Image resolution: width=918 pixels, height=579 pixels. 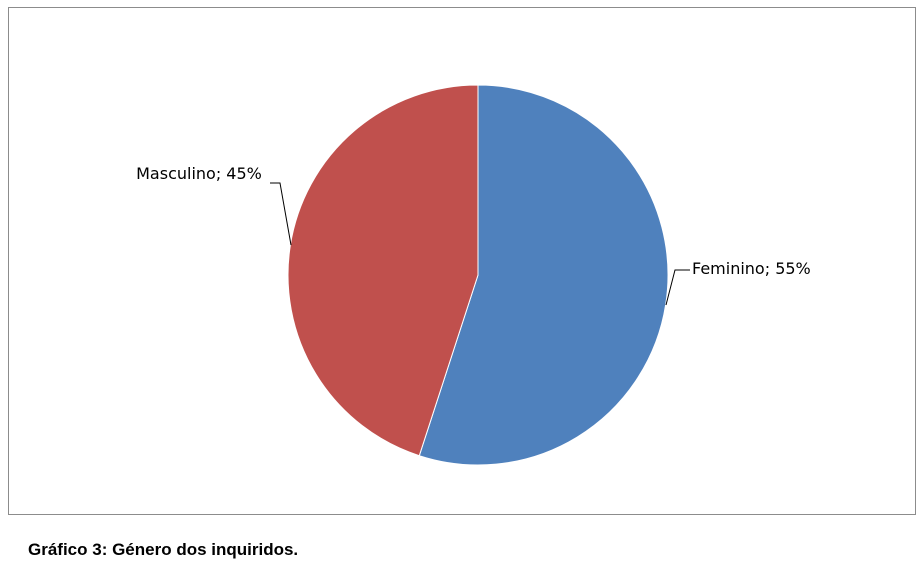 I want to click on pie-slice, so click(x=383, y=270).